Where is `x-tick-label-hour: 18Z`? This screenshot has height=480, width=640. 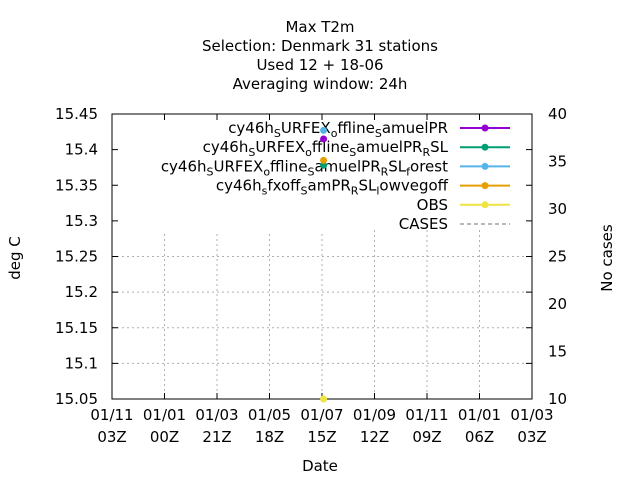
x-tick-label-hour: 18Z is located at coordinates (269, 437).